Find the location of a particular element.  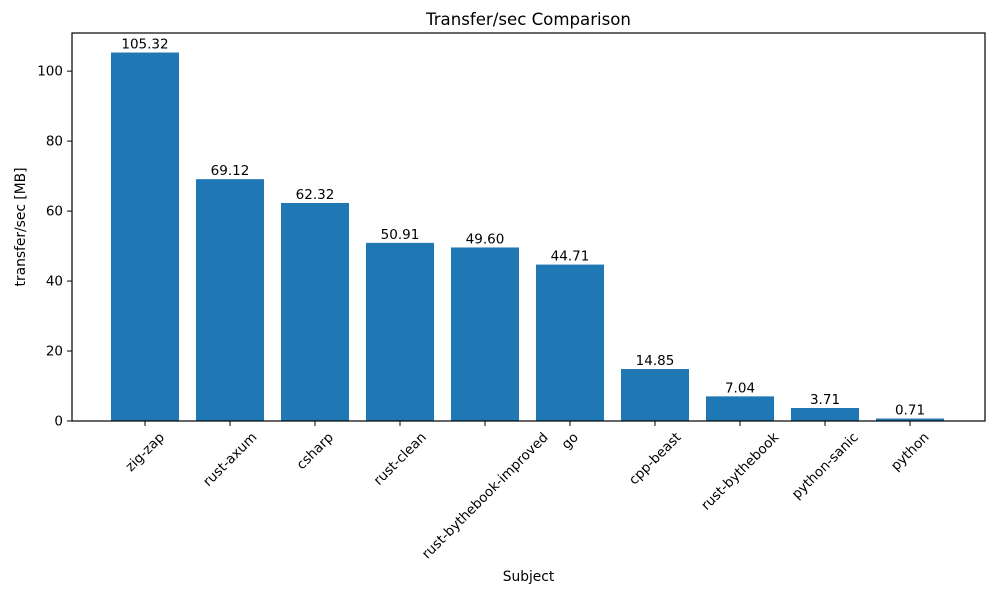

x-tick-label: rust-clean is located at coordinates (400, 459).